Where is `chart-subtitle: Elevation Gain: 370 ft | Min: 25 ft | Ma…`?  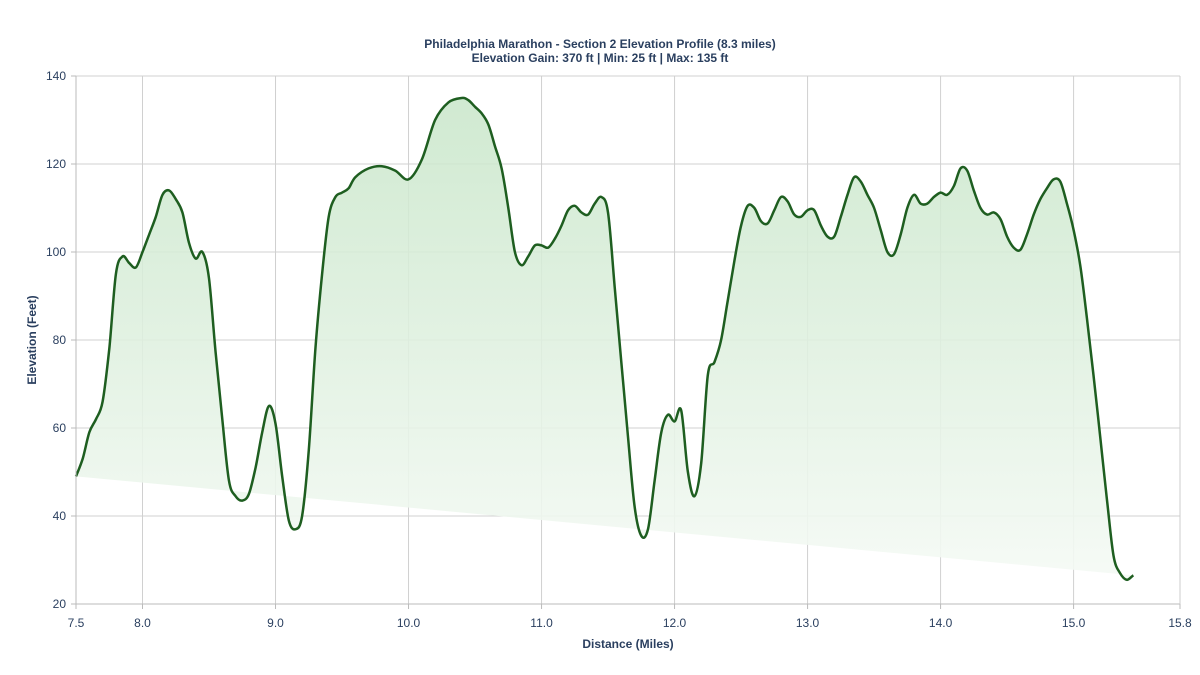
chart-subtitle: Elevation Gain: 370 ft | Min: 25 ft | Ma… is located at coordinates (600, 58).